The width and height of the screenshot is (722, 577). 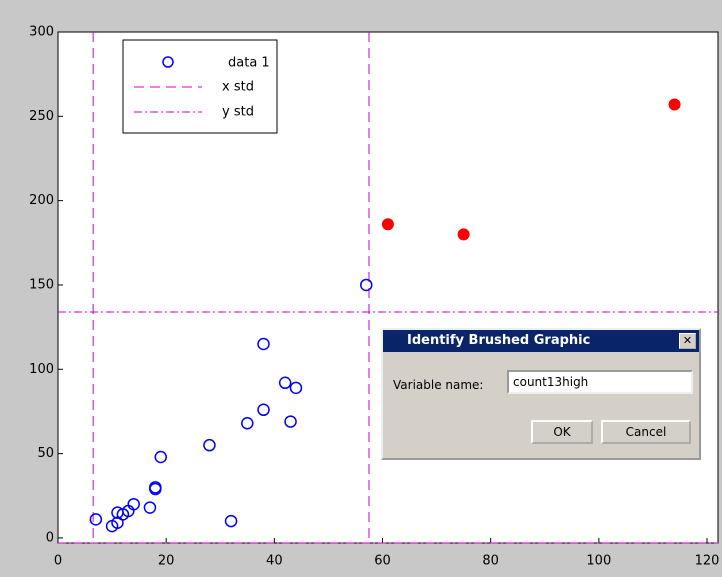 I want to click on x-tick-label: 40, so click(x=274, y=561).